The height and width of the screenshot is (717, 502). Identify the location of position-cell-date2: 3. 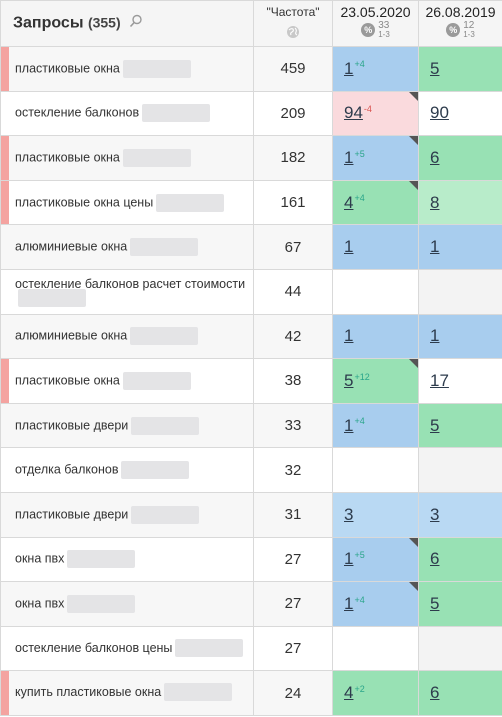
(460, 514).